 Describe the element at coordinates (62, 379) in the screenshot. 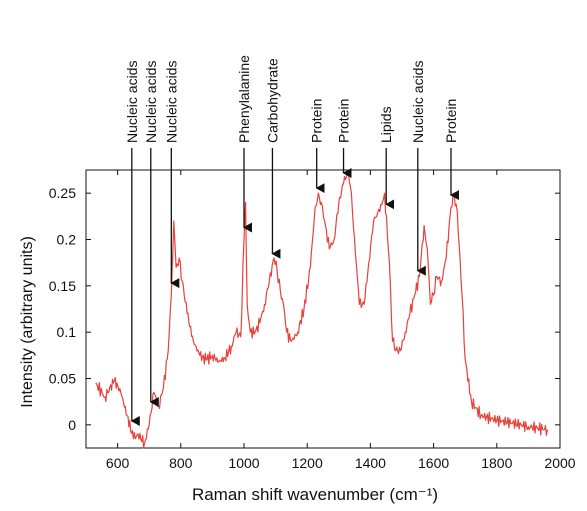

I see `y-tick-label: 0.05` at that location.